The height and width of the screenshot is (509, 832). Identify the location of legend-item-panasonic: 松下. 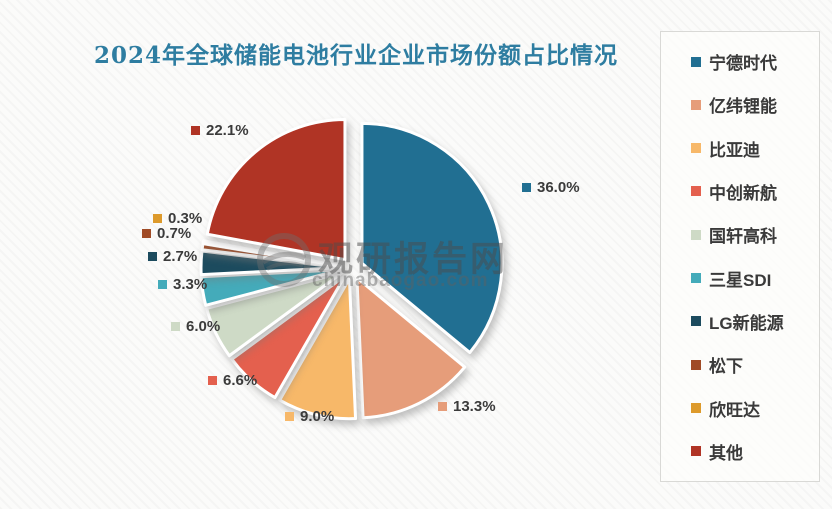
(755, 364).